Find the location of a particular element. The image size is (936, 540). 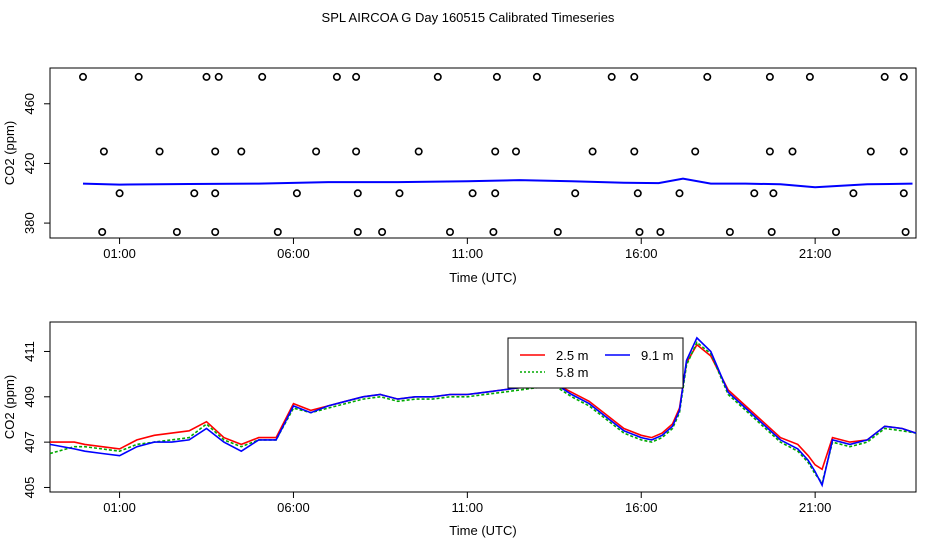

legend-box is located at coordinates (595, 363).